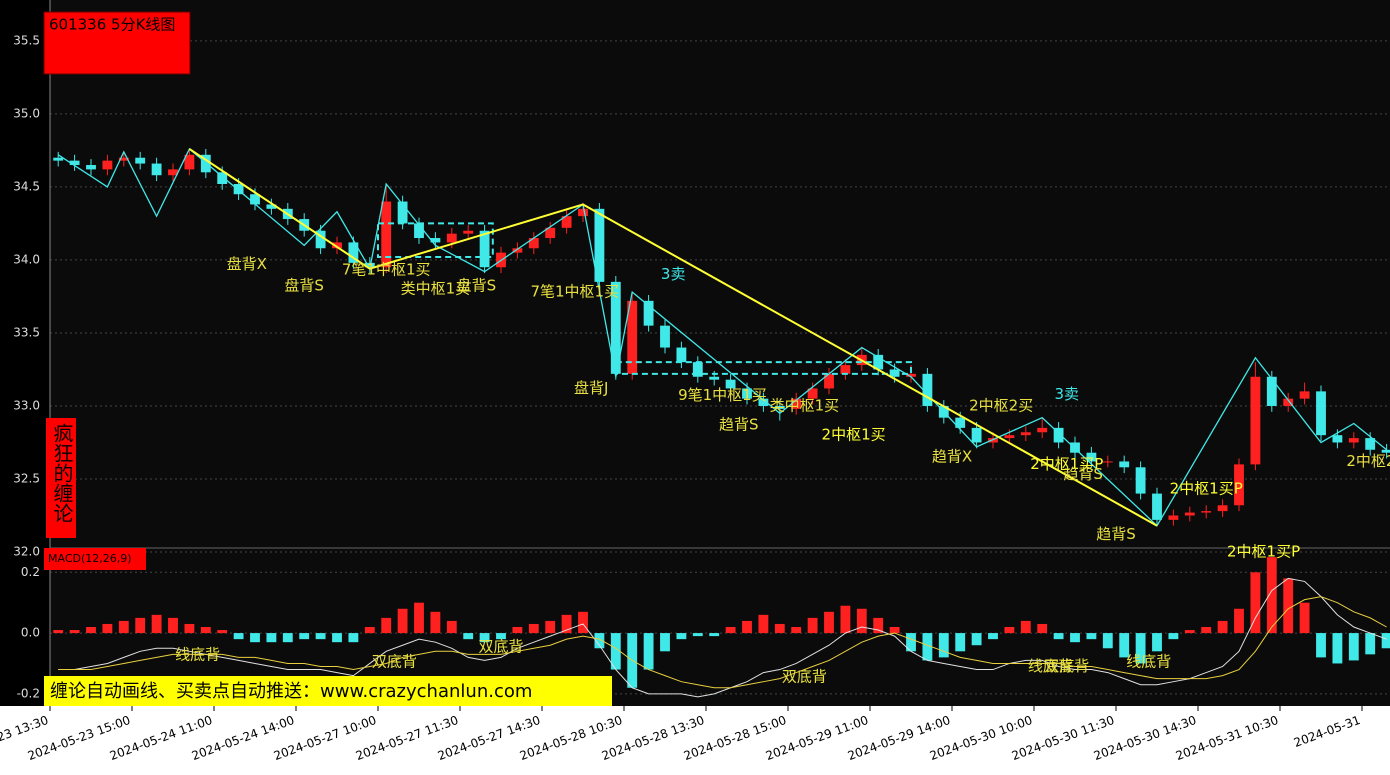  I want to click on macd-label: MACD(12,26,9), so click(90, 558).